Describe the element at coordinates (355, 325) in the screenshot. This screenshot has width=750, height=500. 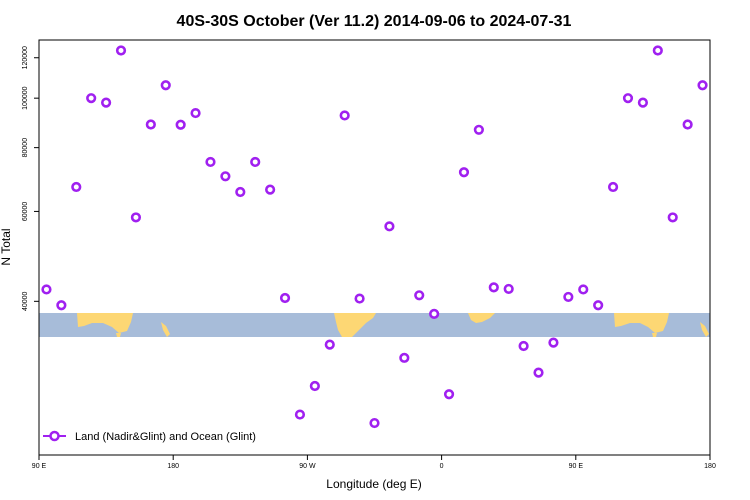
I see `land-south-america` at that location.